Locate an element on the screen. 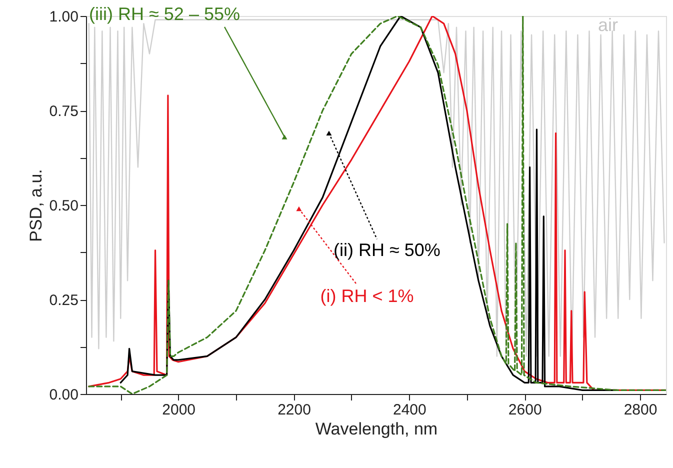  x-tick-label: 2600 is located at coordinates (525, 410).